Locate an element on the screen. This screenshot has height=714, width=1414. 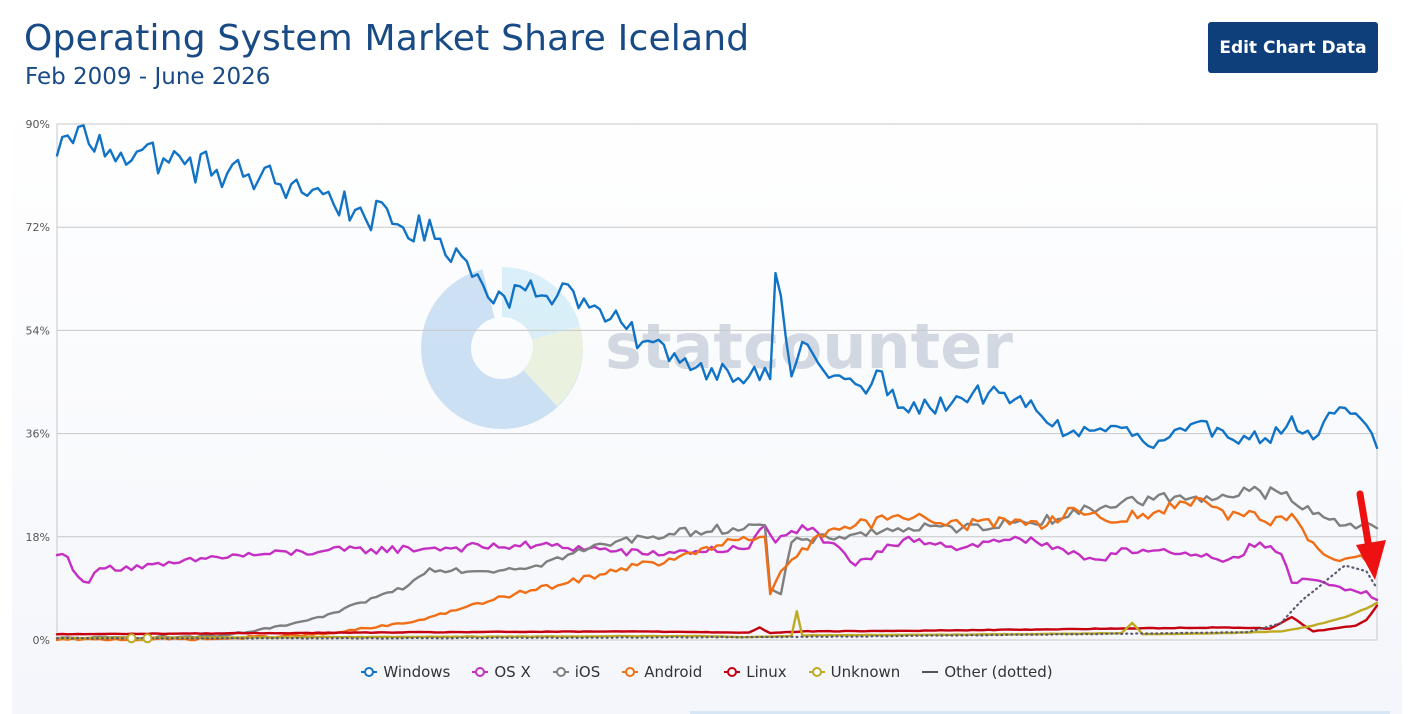
statcounter-watermark: statcounter is located at coordinates (717, 347).